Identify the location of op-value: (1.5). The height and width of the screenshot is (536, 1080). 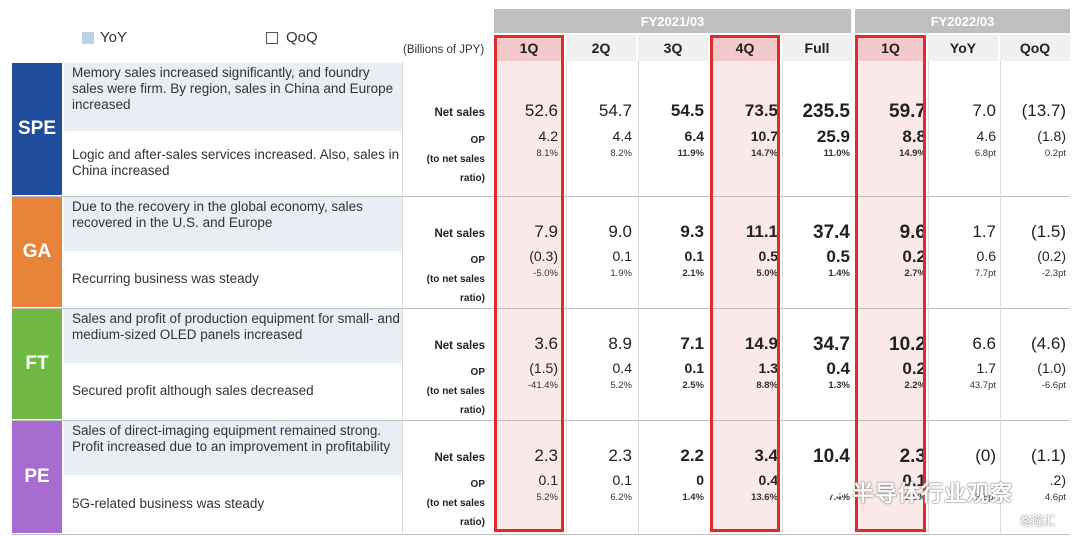
(543, 368).